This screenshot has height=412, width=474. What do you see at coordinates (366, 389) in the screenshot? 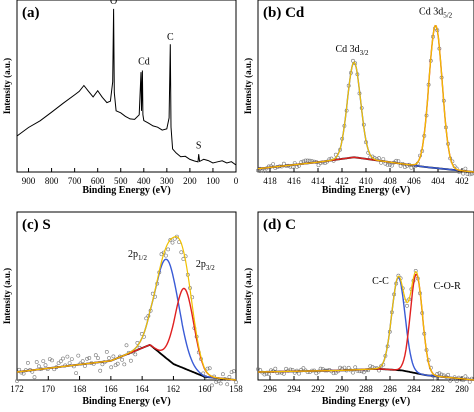
I see `x-tick-label: 288` at bounding box center [366, 389].